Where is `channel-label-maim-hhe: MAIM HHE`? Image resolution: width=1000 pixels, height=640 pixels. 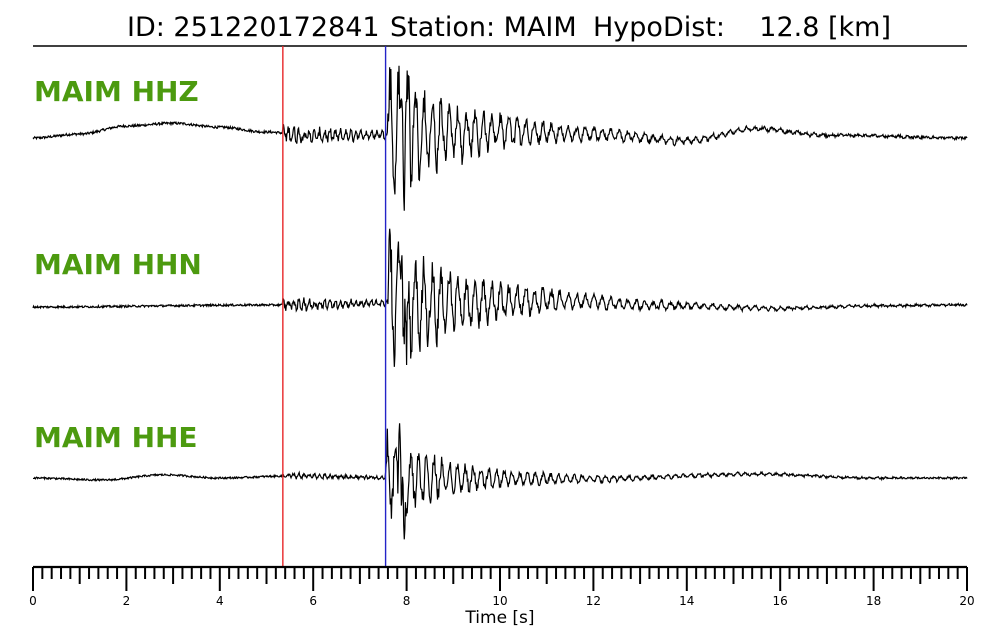
channel-label-maim-hhe: MAIM HHE is located at coordinates (116, 437).